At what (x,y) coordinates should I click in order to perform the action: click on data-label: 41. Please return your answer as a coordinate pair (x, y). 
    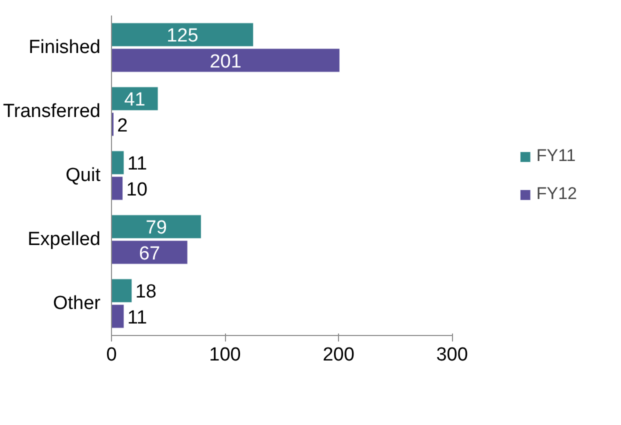
    Looking at the image, I should click on (135, 100).